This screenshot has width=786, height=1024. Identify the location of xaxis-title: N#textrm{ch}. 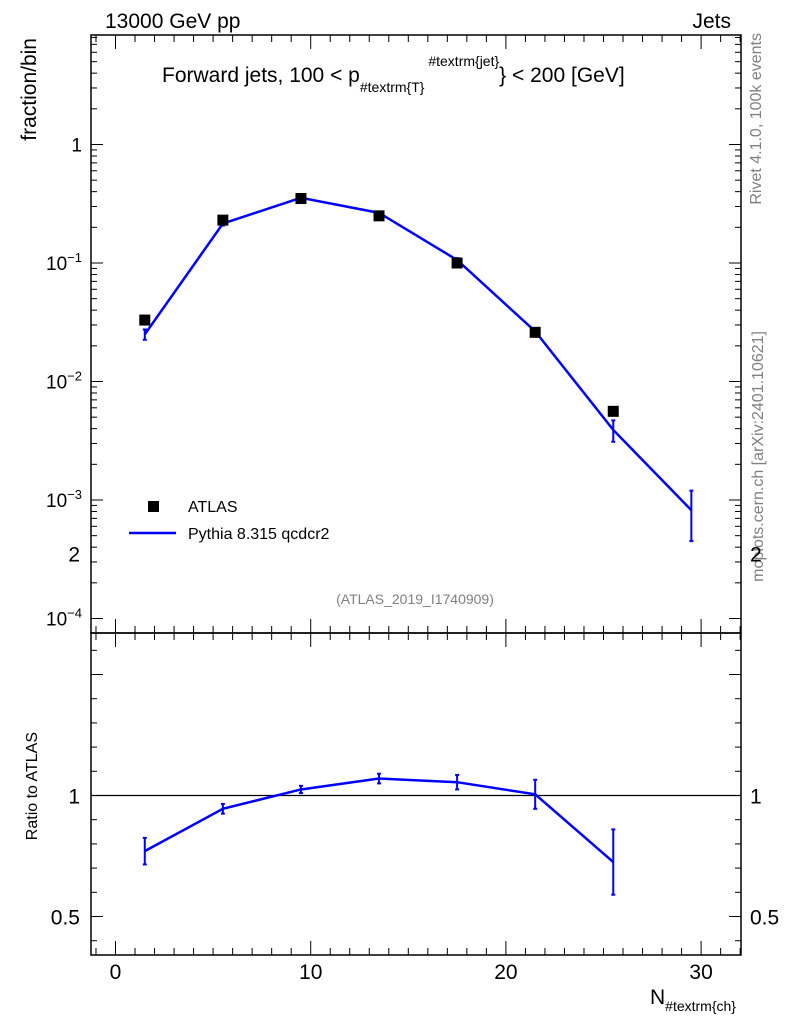
(693, 1000).